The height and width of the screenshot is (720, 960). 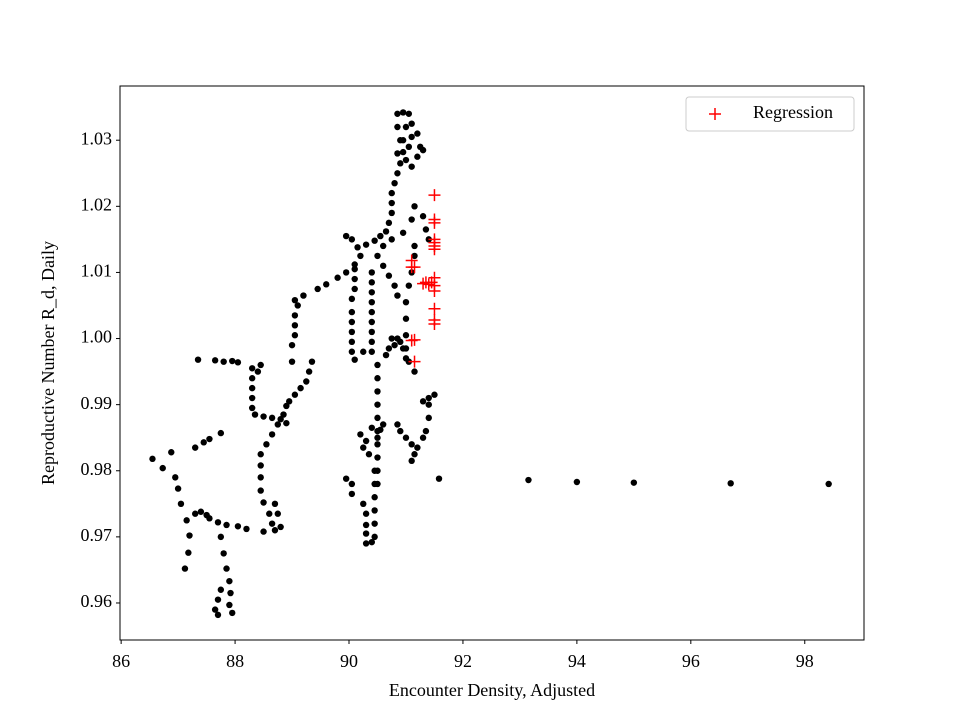 What do you see at coordinates (235, 661) in the screenshot?
I see `x-tick-label: 88` at bounding box center [235, 661].